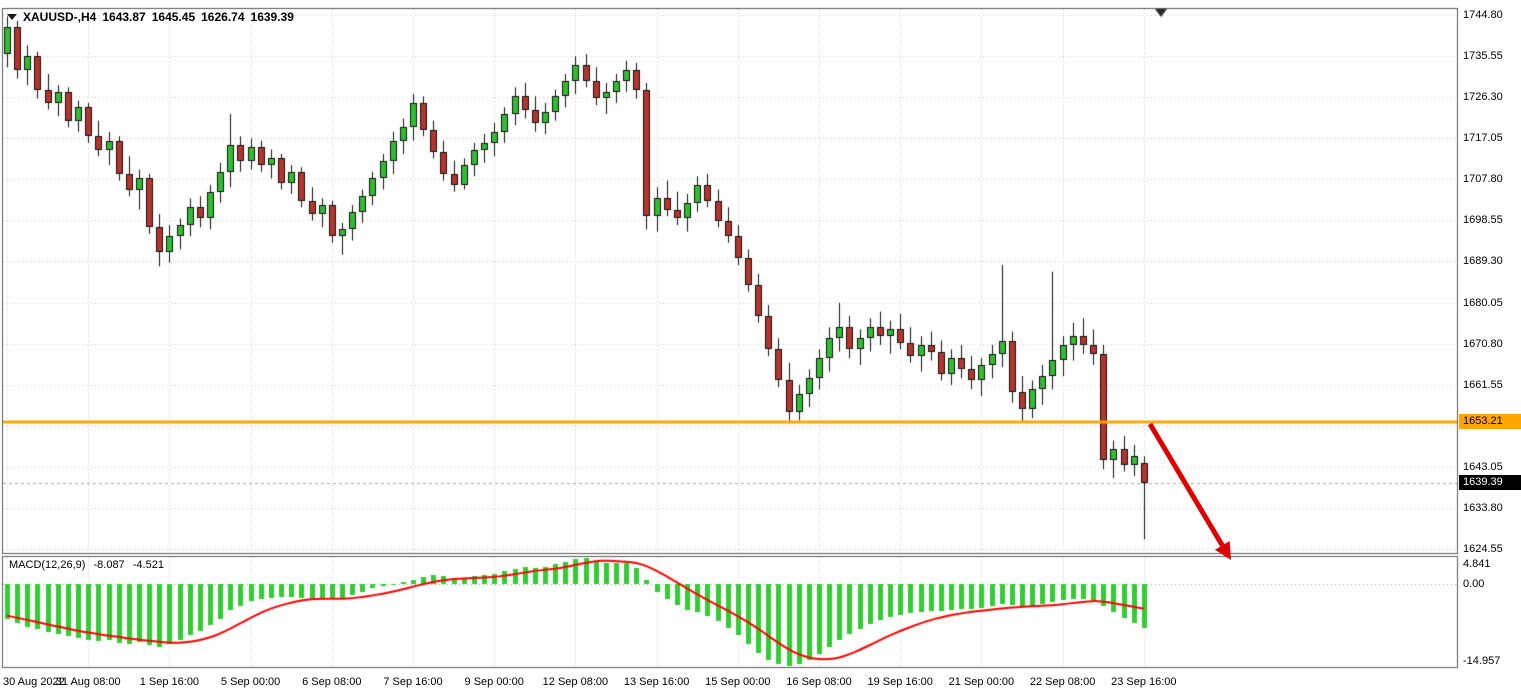 This screenshot has height=698, width=1521. I want to click on ohlc-high: 1645.45, so click(173, 17).